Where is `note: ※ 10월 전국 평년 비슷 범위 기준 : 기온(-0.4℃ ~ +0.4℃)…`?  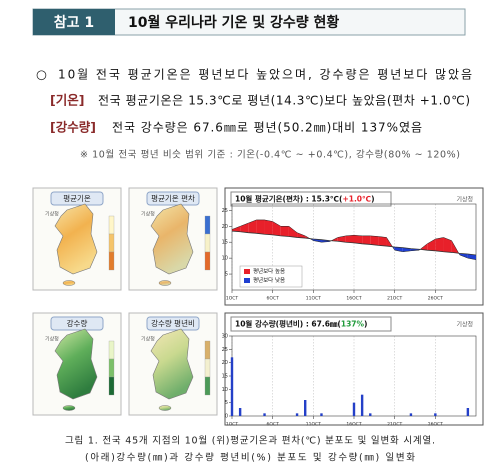 note: ※ 10월 전국 평년 비슷 범위 기준 : 기온(-0.4℃ ~ +0.4℃)… is located at coordinates (270, 155).